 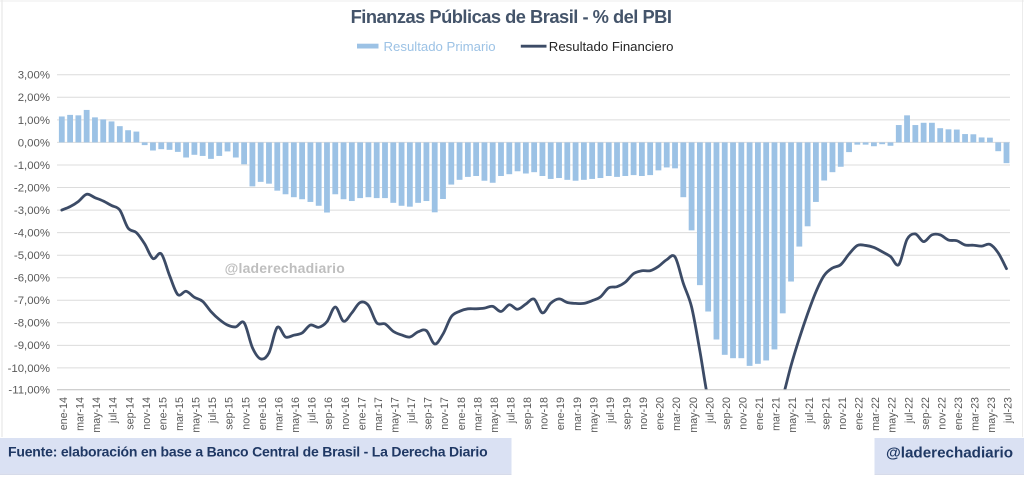 What do you see at coordinates (34, 121) in the screenshot?
I see `svg-text: 1,00%` at bounding box center [34, 121].